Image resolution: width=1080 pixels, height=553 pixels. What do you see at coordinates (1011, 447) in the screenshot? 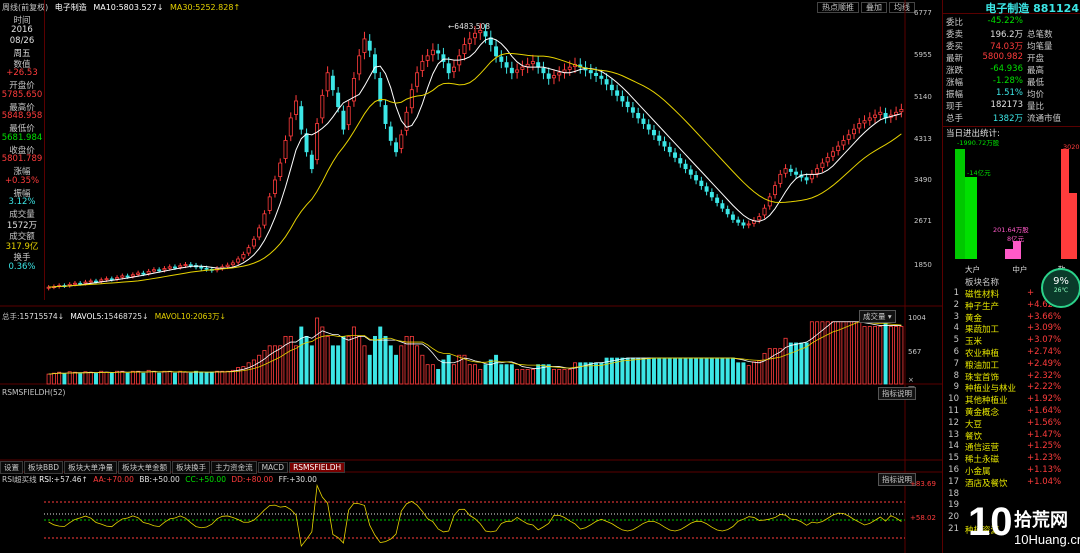
I see `board-list-item: 14 通信运营 +1.25%` at bounding box center [1011, 447].